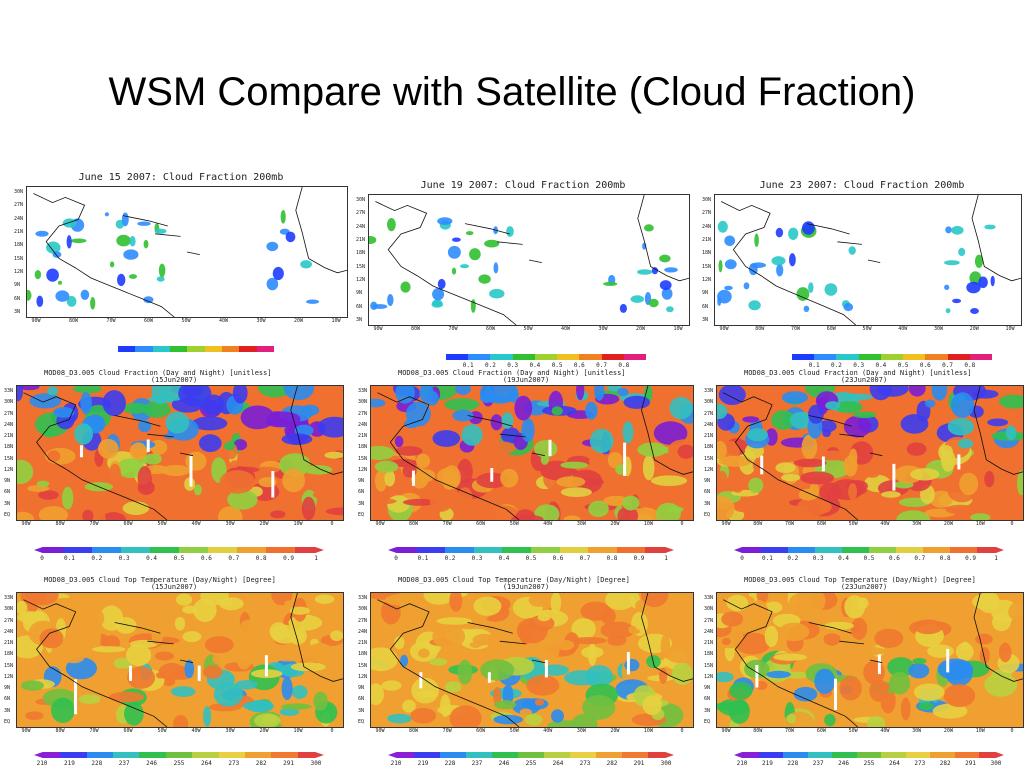  What do you see at coordinates (152, 558) in the screenshot?
I see `colorbar-label: 0.4` at bounding box center [152, 558].